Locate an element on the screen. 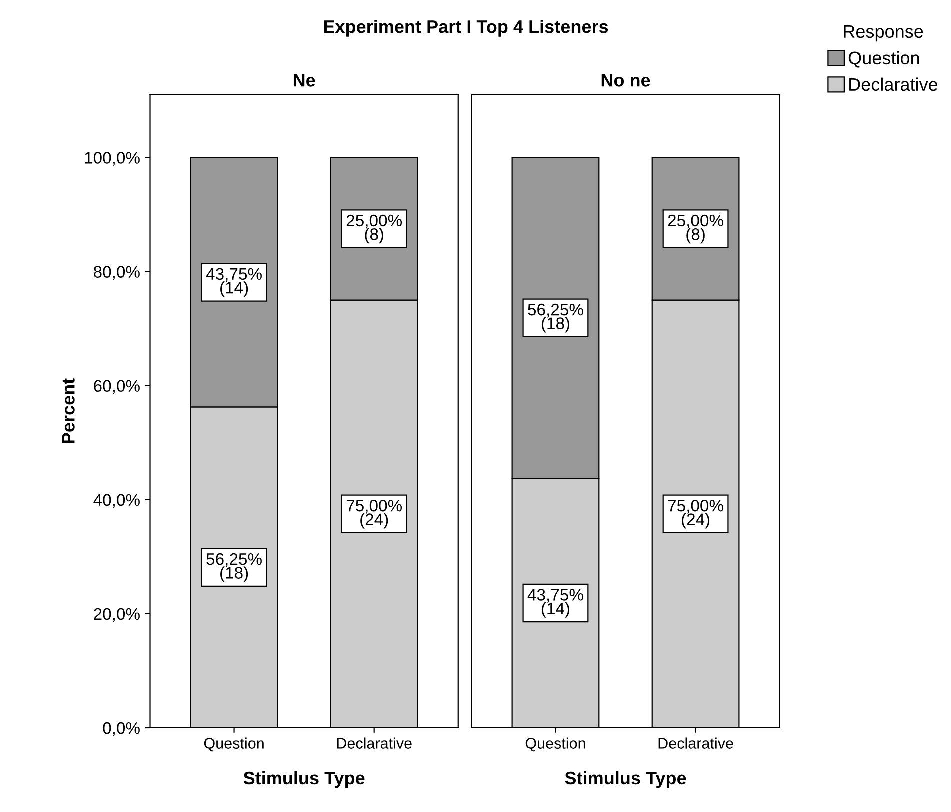 The width and height of the screenshot is (951, 812). chart-title: No ne is located at coordinates (626, 80).